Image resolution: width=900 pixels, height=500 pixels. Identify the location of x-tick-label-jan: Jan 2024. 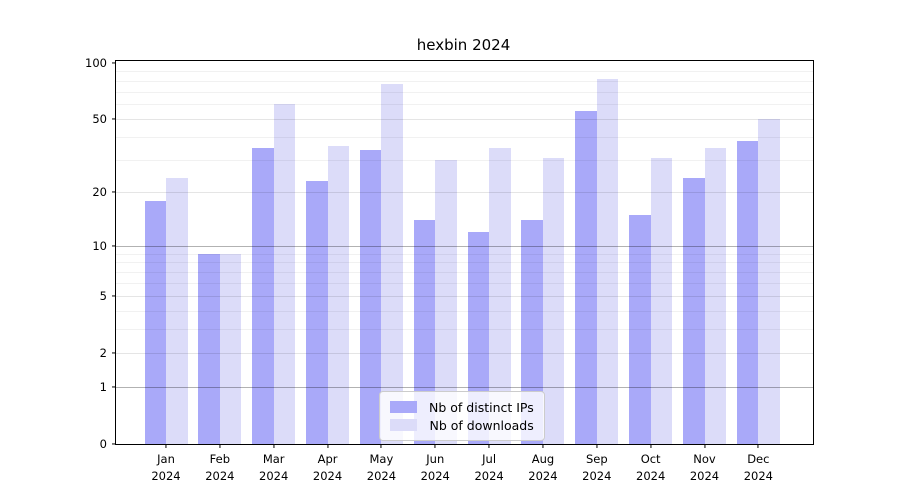
(166, 467).